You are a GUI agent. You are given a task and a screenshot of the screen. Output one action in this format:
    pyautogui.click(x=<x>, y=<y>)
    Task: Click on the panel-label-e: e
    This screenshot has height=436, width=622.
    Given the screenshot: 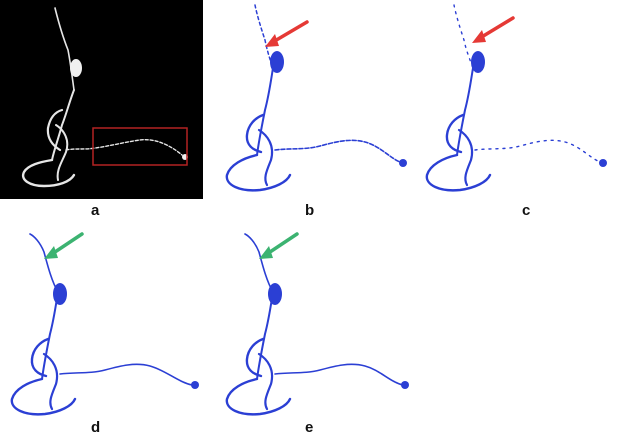 What is the action you would take?
    pyautogui.click(x=309, y=427)
    